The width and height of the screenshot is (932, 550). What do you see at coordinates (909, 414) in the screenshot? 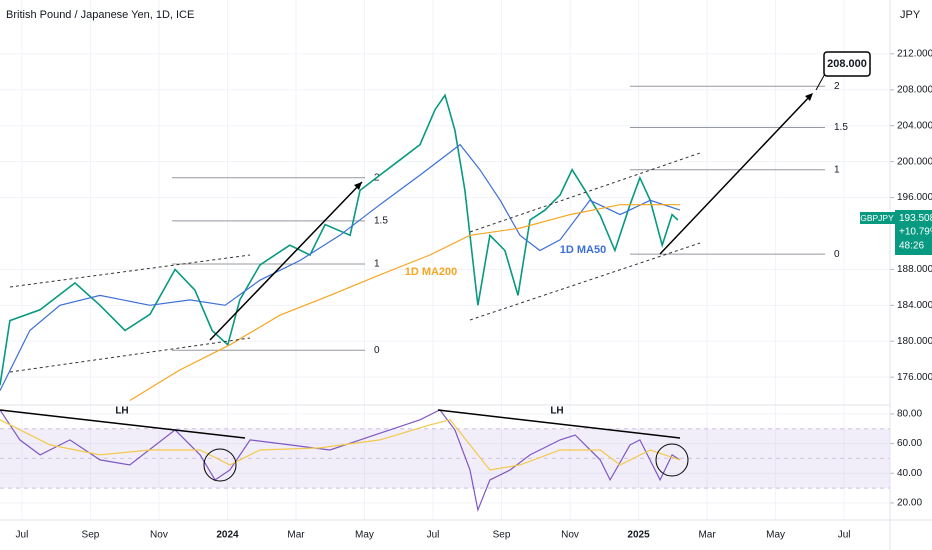
I see `y-tick-label: 80.00` at bounding box center [909, 414].